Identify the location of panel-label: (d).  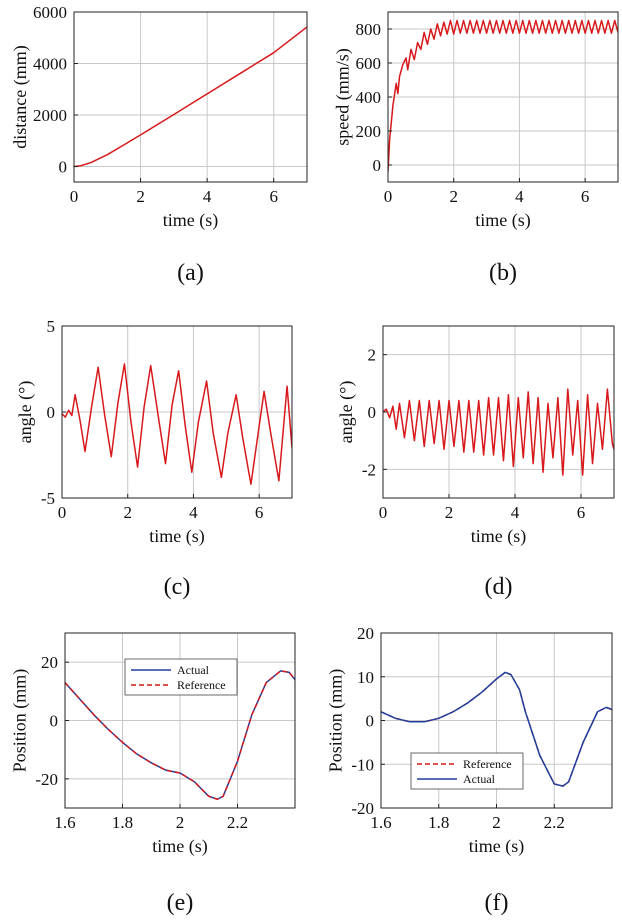
(499, 587).